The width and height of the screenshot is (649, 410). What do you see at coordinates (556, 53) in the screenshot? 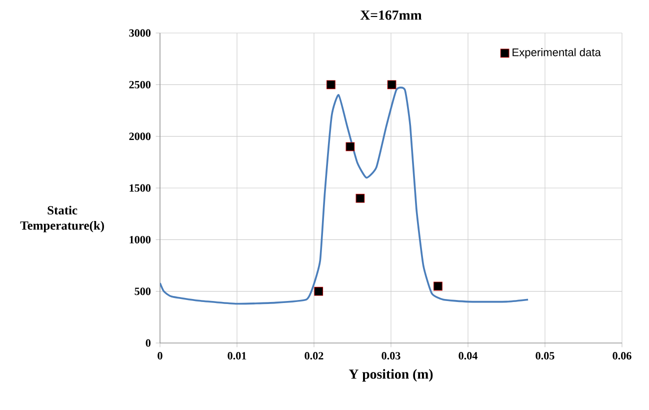
I see `legend-label: Experimental data` at bounding box center [556, 53].